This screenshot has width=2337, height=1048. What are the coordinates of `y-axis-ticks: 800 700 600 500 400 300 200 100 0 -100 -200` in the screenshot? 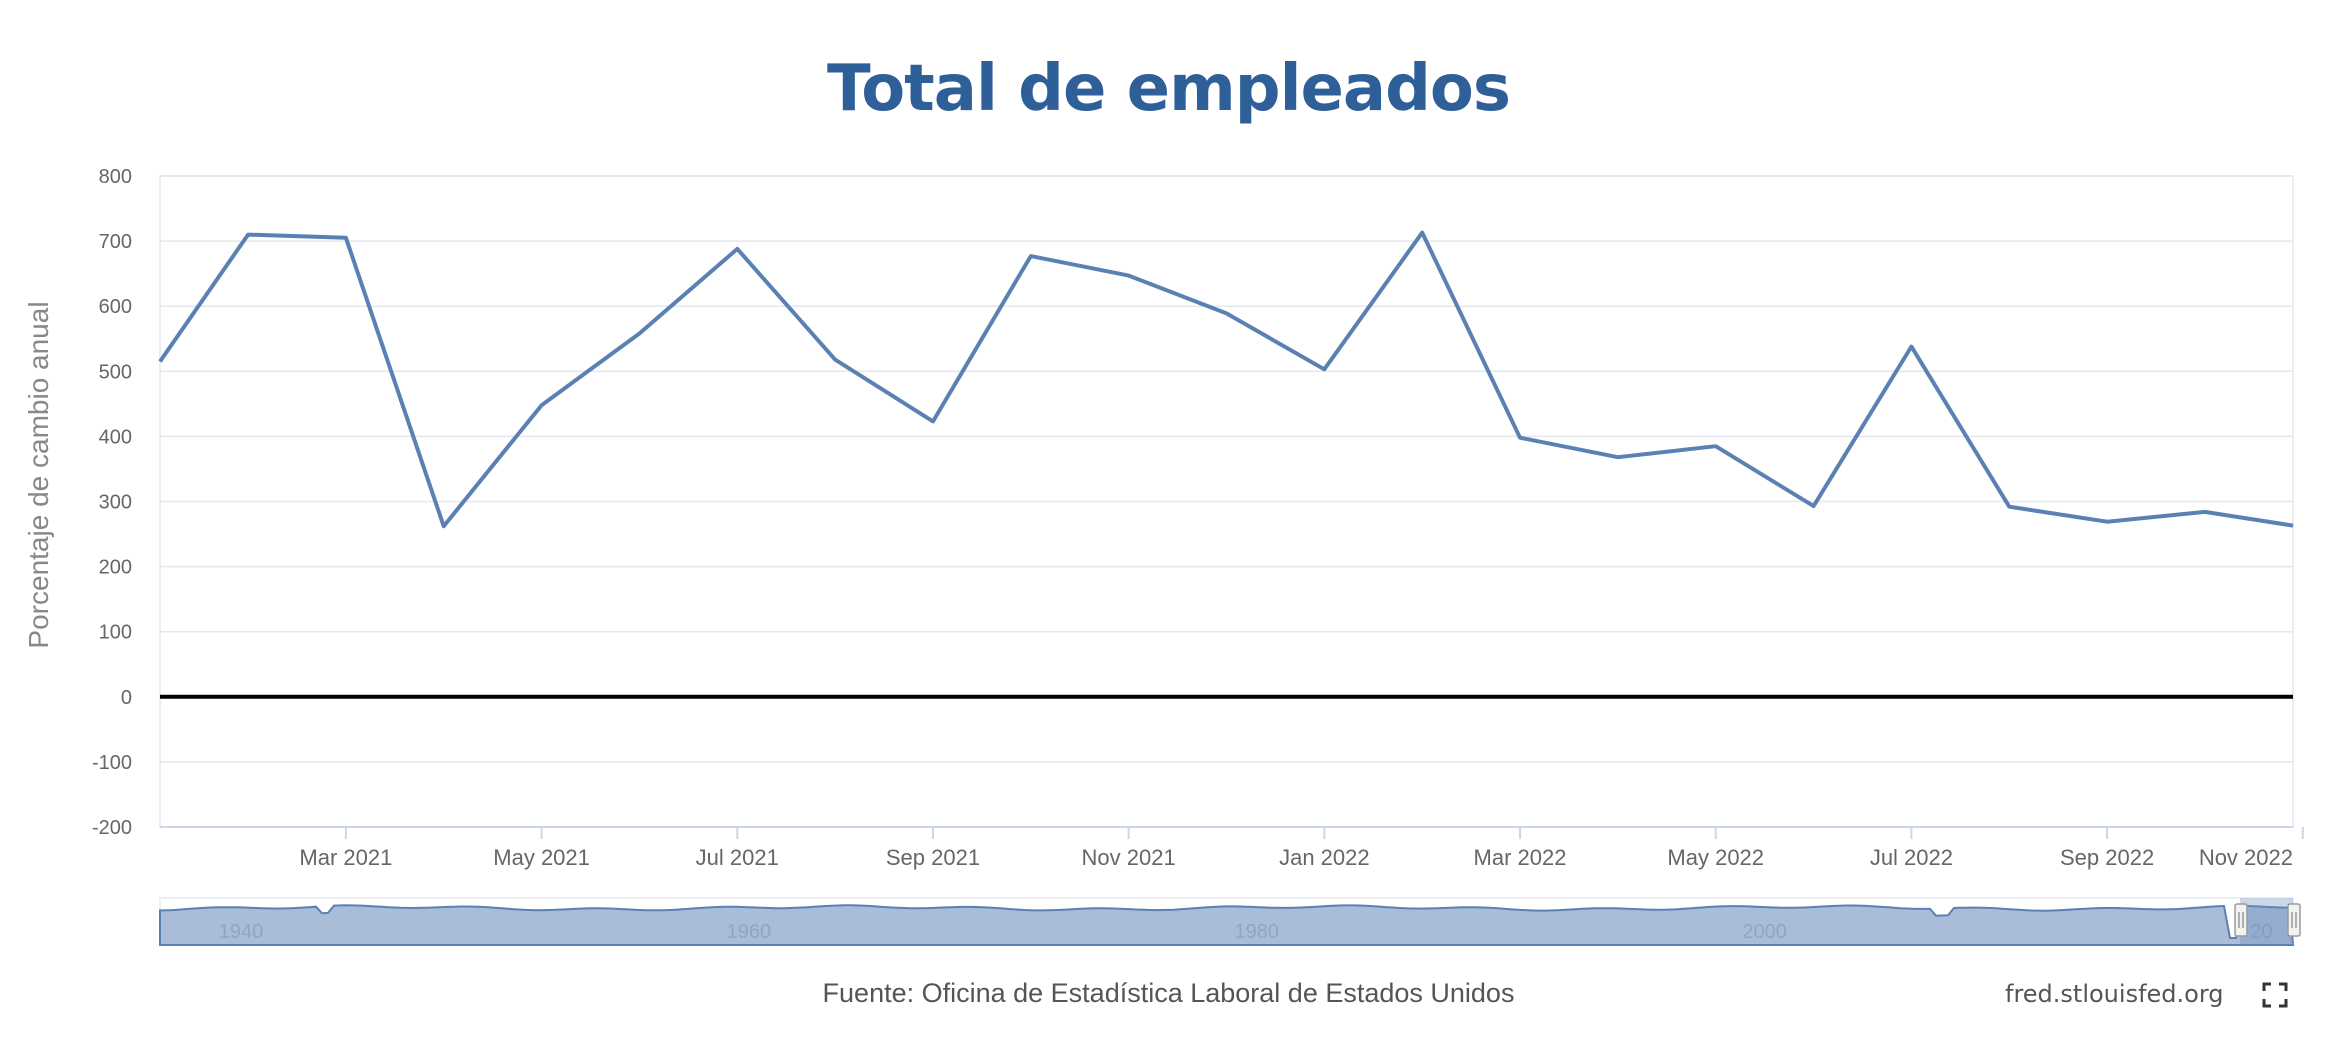 It's located at (112, 502).